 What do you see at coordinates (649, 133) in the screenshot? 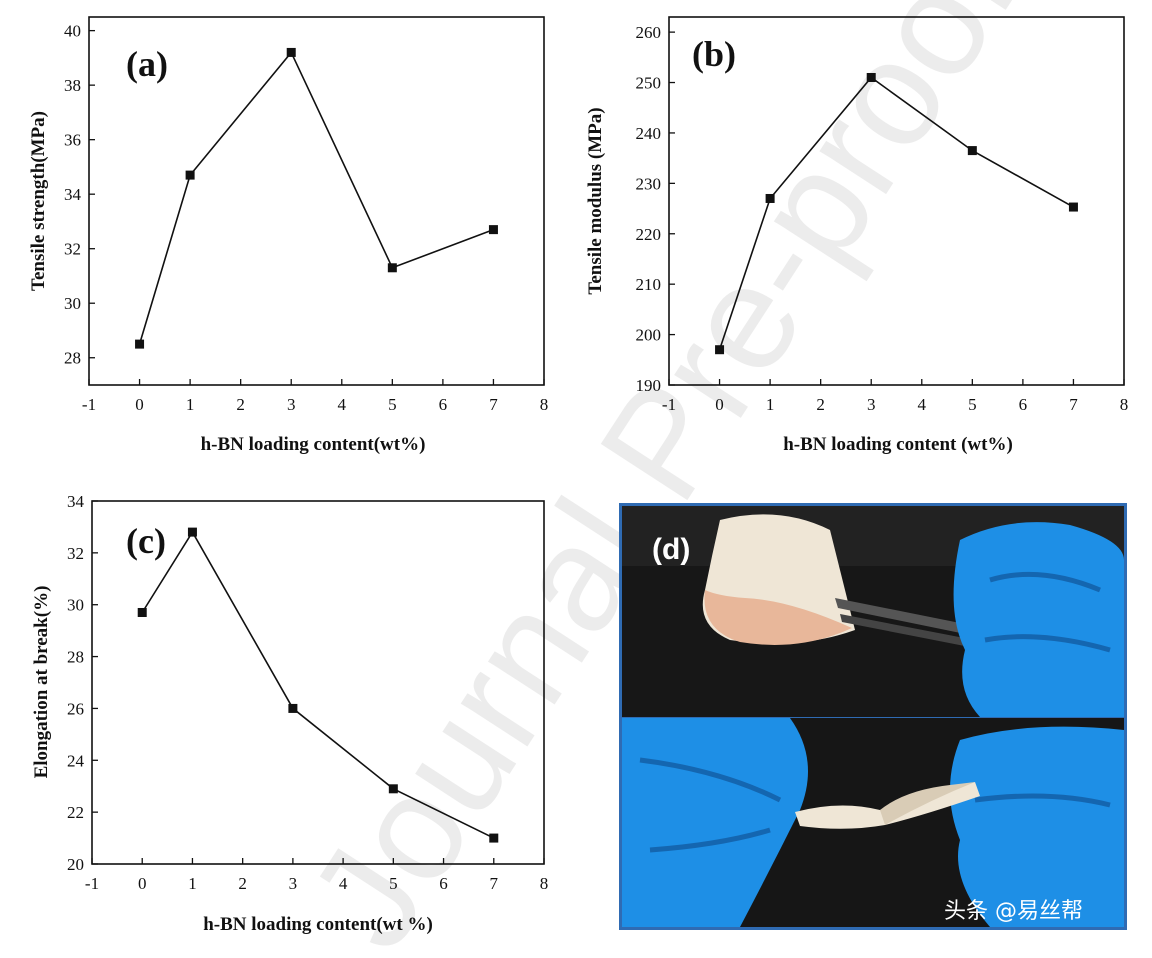
I see `y-tick-label: 240` at bounding box center [649, 133].